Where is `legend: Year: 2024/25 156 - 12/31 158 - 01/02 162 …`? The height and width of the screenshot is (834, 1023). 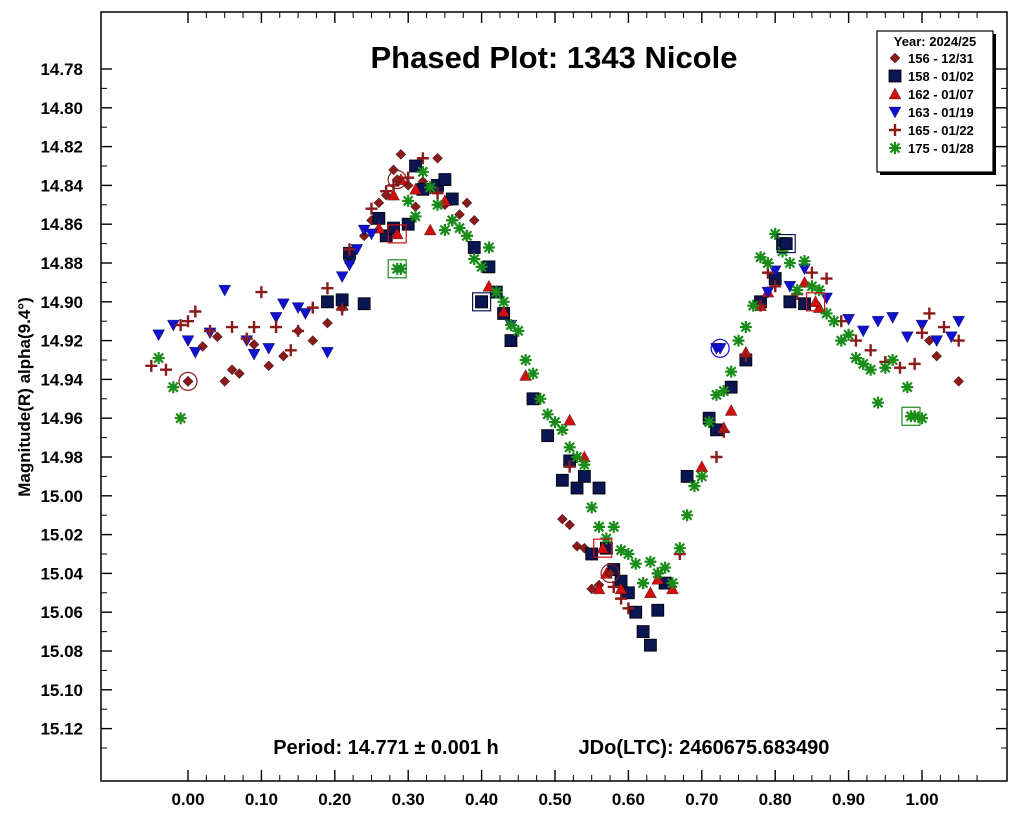 legend: Year: 2024/25 156 - 12/31 158 - 01/02 162 … is located at coordinates (936, 102).